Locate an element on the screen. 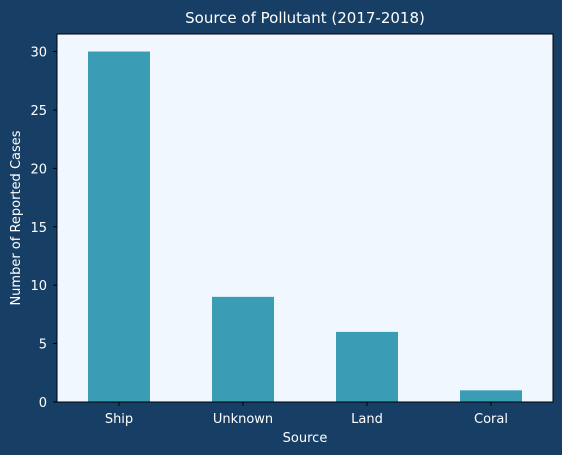 Image resolution: width=562 pixels, height=455 pixels. chart-title: Source of Pollutant (2017-2018) is located at coordinates (305, 18).